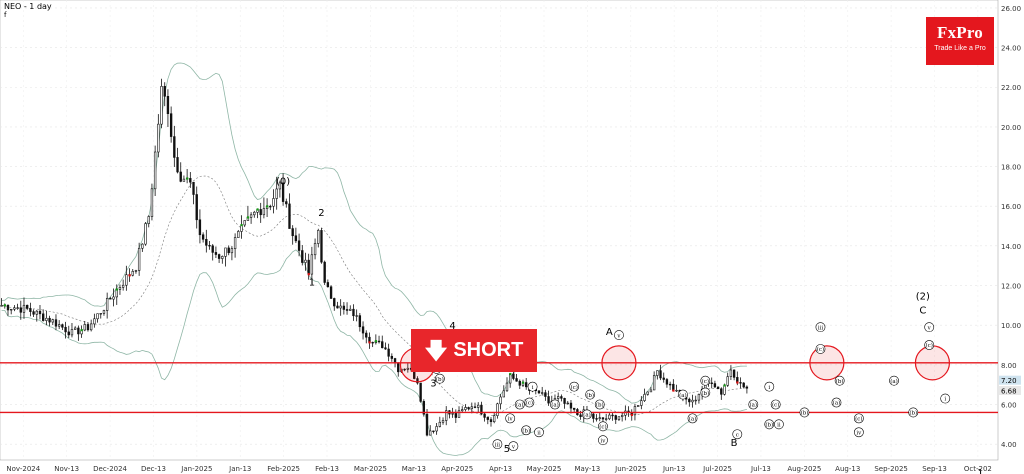 The image size is (1024, 474). What do you see at coordinates (1009, 366) in the screenshot?
I see `y-tick-label: 8.00` at bounding box center [1009, 366].